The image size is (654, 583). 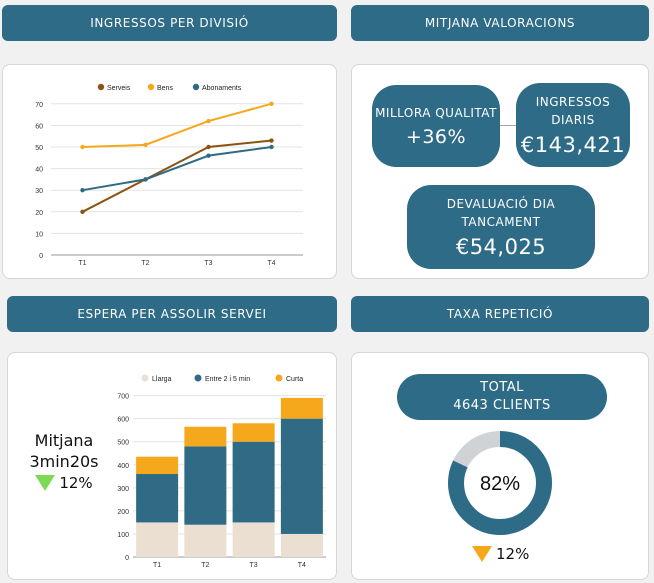 What do you see at coordinates (123, 466) in the screenshot?
I see `y-tick-label: 400` at bounding box center [123, 466].